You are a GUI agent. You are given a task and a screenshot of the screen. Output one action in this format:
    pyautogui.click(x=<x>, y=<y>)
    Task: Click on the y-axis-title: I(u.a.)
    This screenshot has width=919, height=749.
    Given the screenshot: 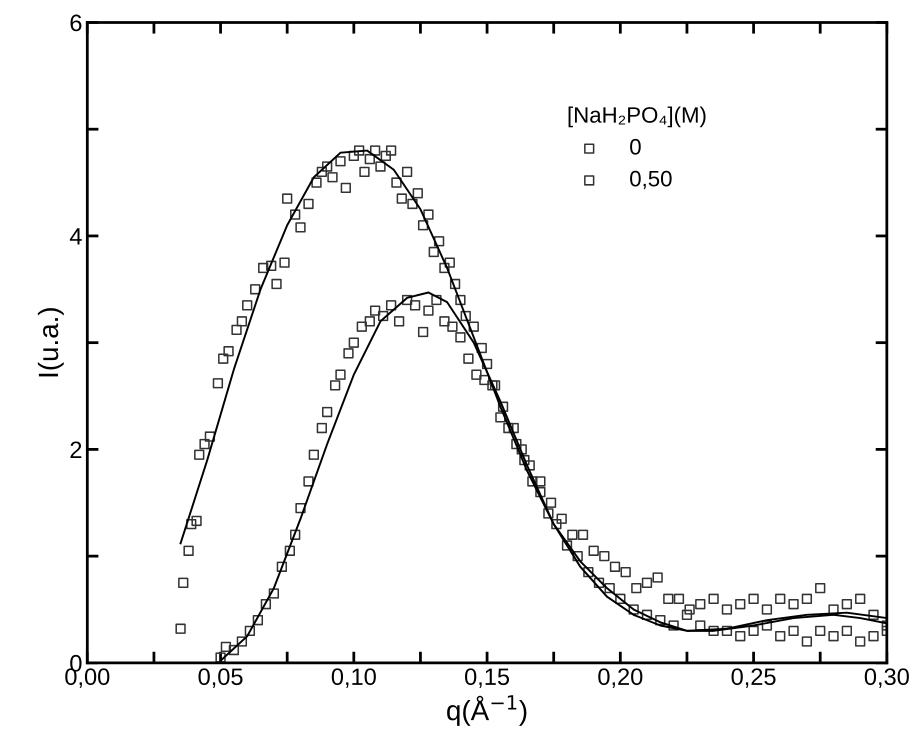 What is the action you would take?
    pyautogui.click(x=51, y=342)
    